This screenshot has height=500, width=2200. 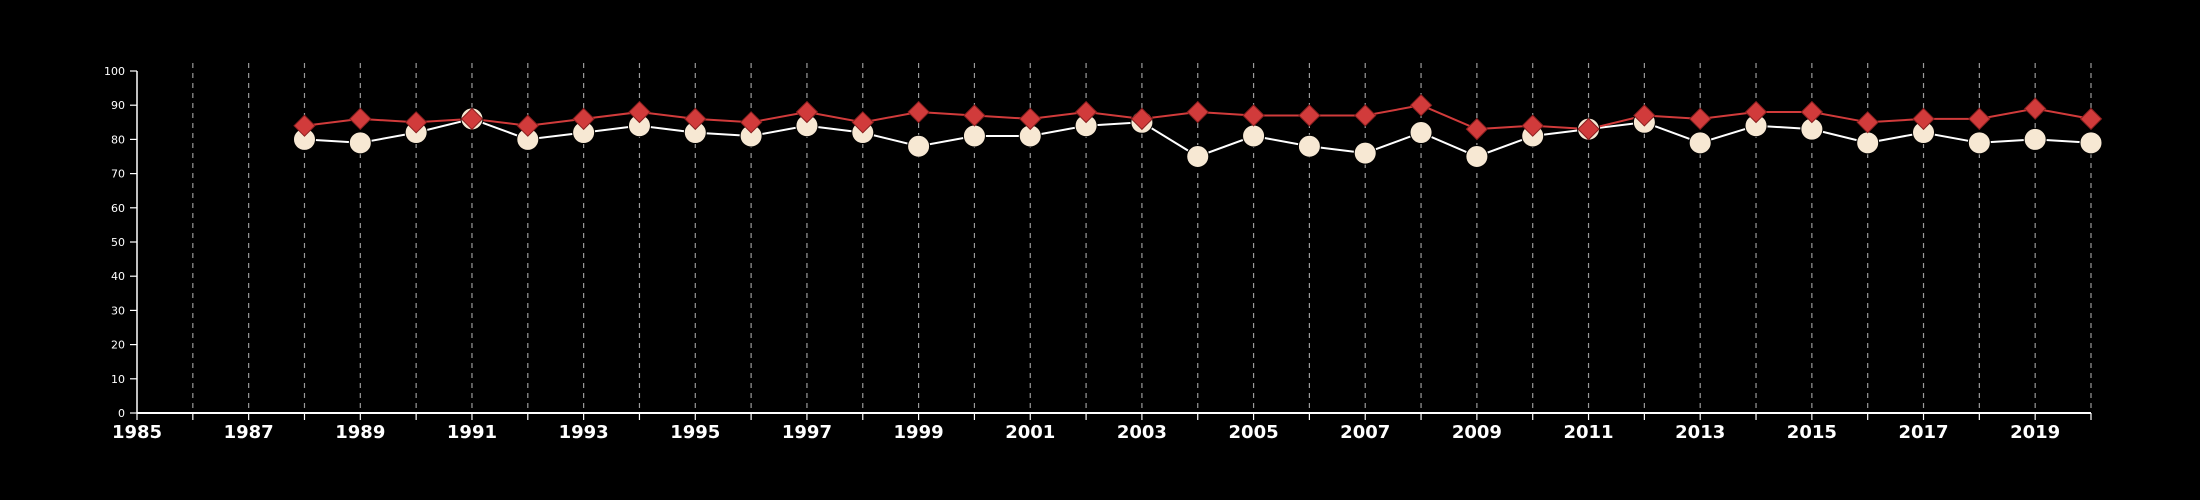 I want to click on diamond-point-1991, so click(x=472, y=119).